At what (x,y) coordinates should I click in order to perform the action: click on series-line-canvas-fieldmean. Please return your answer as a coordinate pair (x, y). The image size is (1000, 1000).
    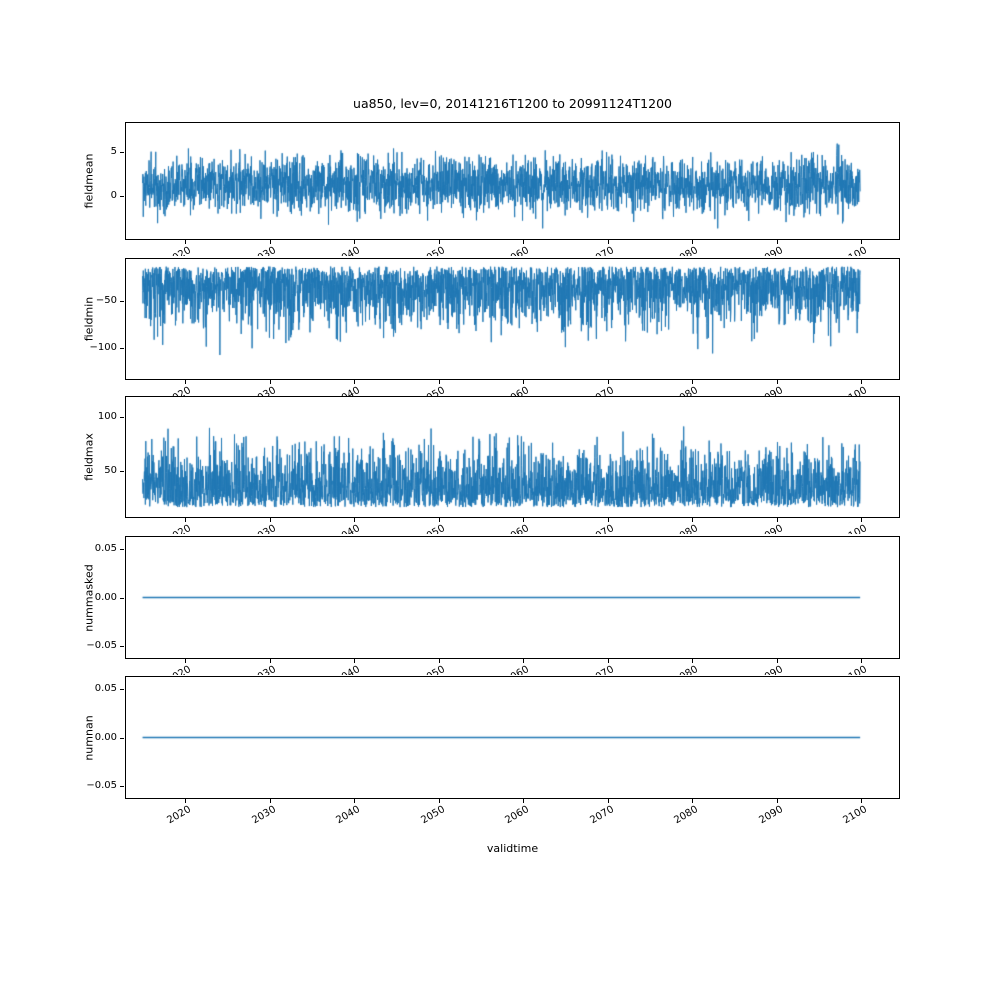
    Looking at the image, I should click on (512, 181).